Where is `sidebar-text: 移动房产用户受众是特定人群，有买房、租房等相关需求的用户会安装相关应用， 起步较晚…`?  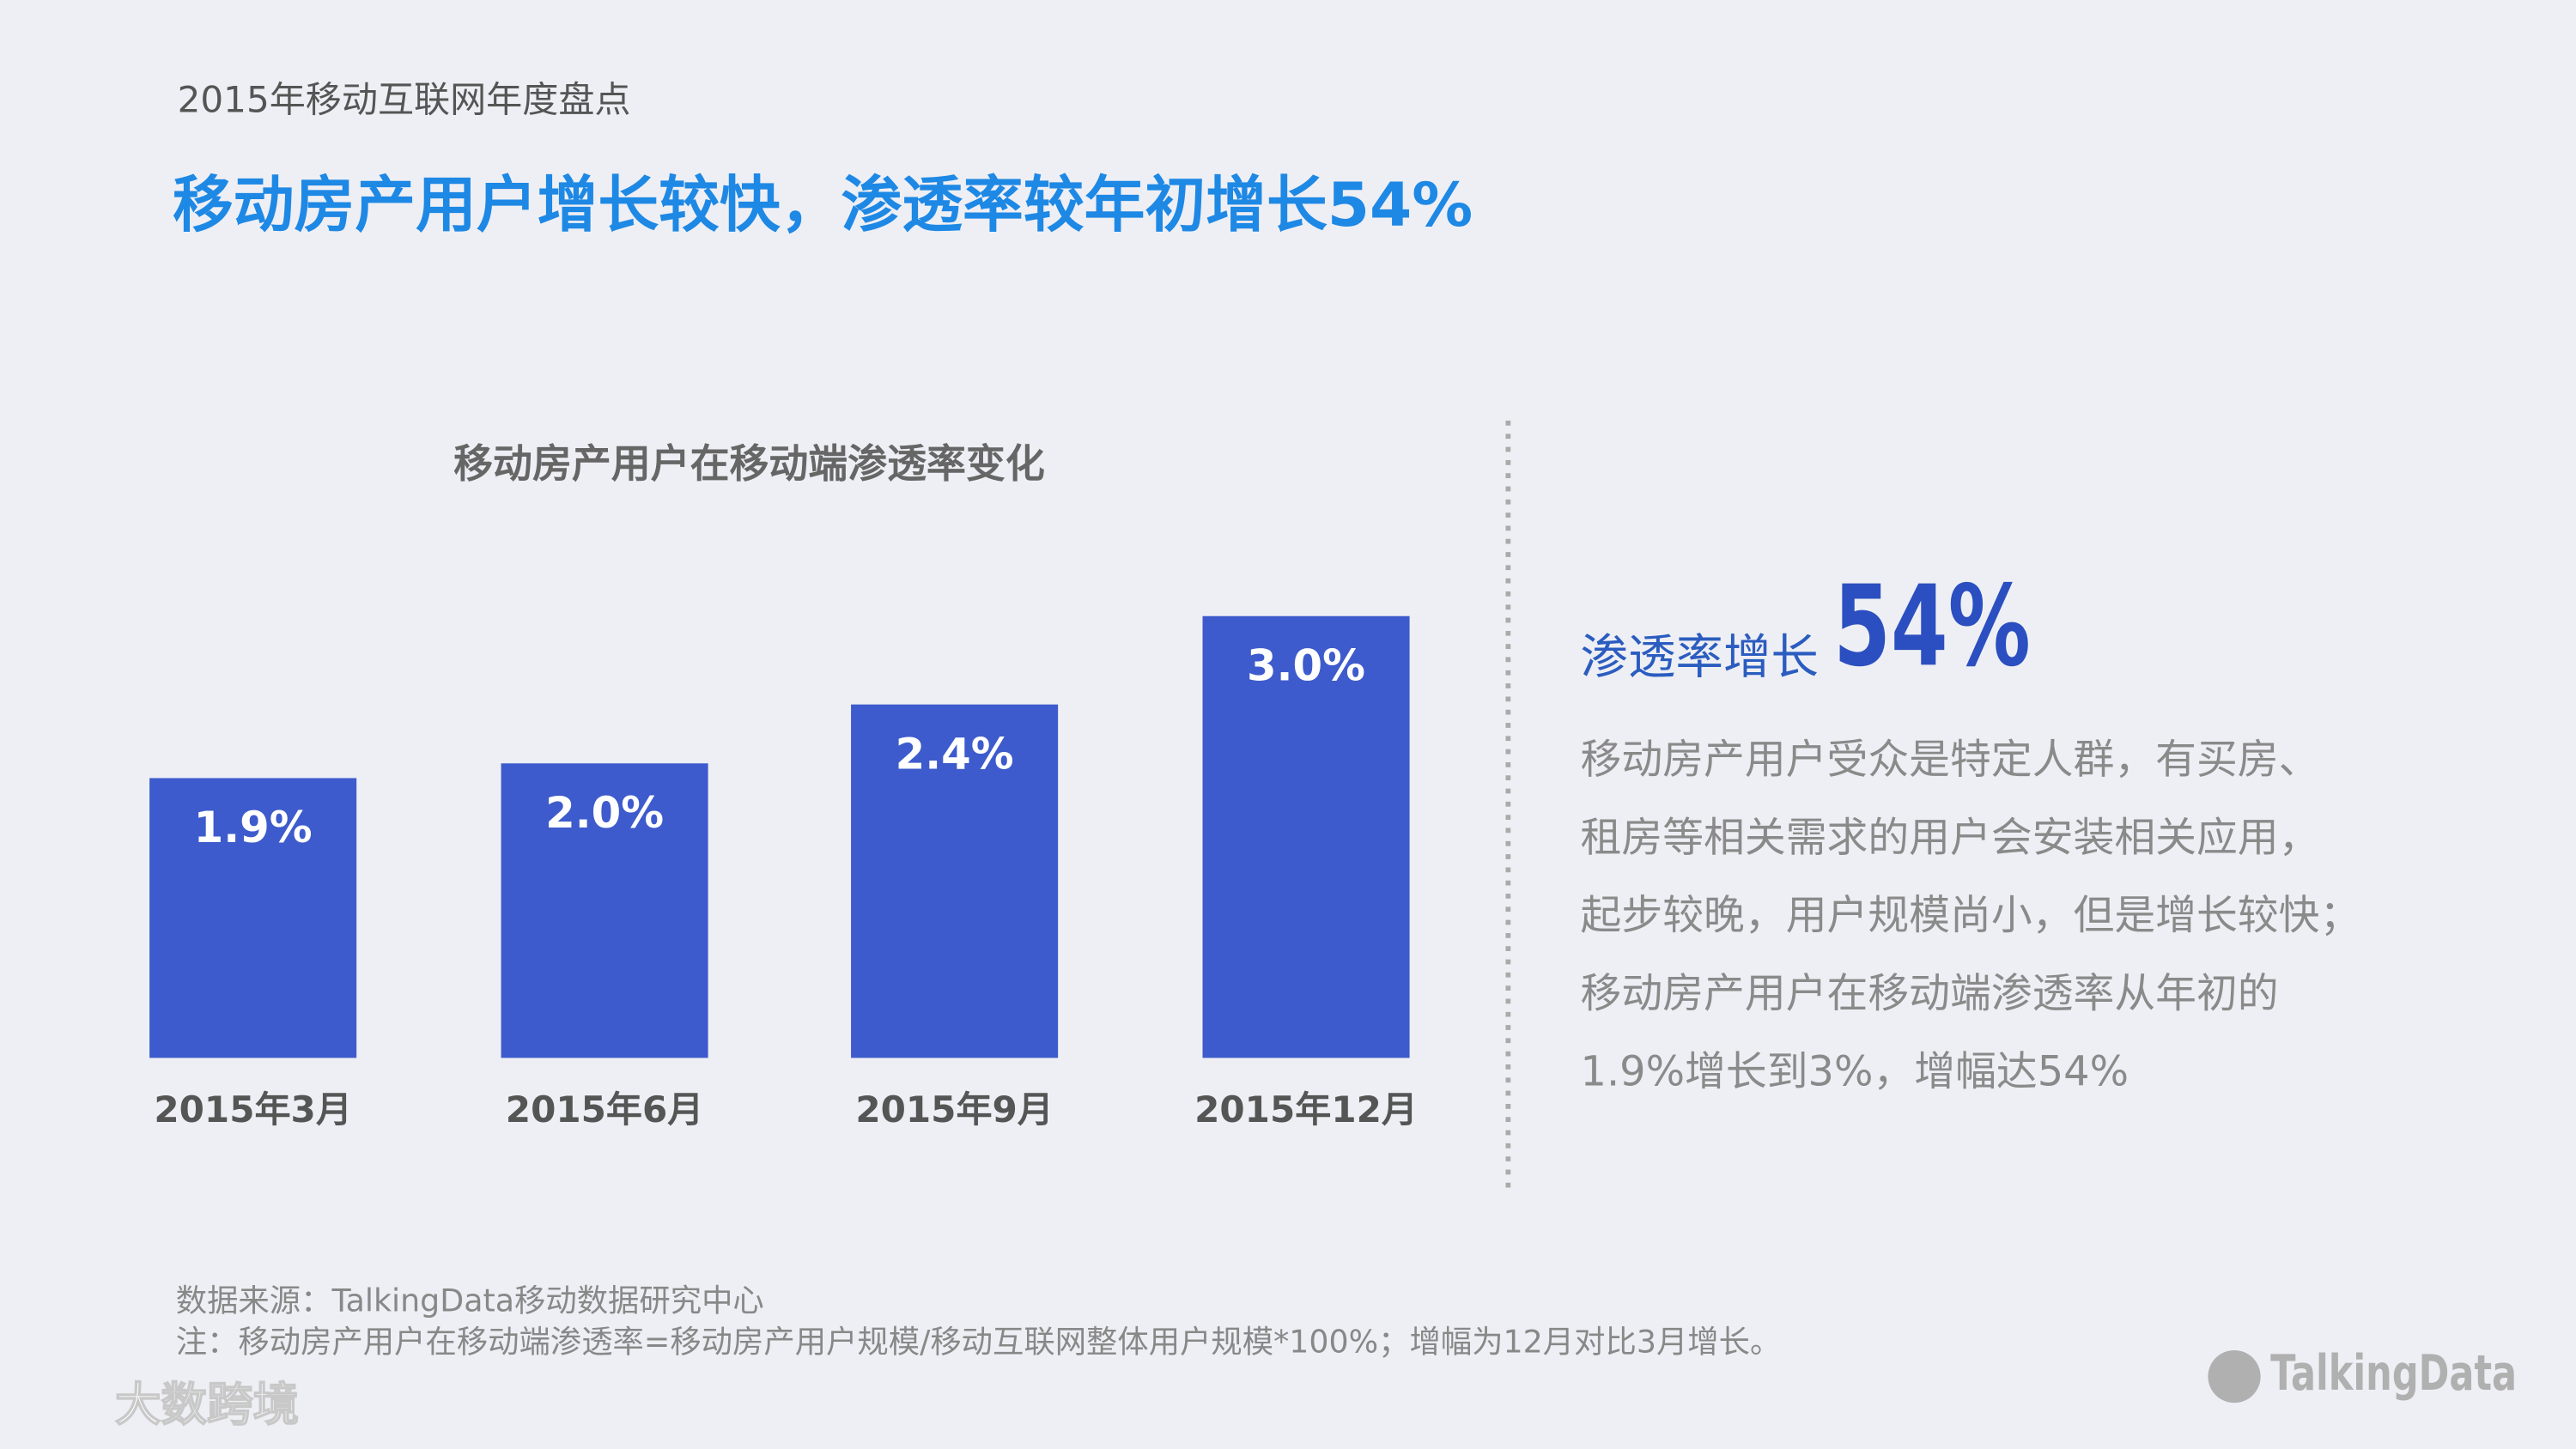 sidebar-text: 移动房产用户受众是特定人群，有买房、租房等相关需求的用户会安装相关应用， 起步较晚… is located at coordinates (1971, 916).